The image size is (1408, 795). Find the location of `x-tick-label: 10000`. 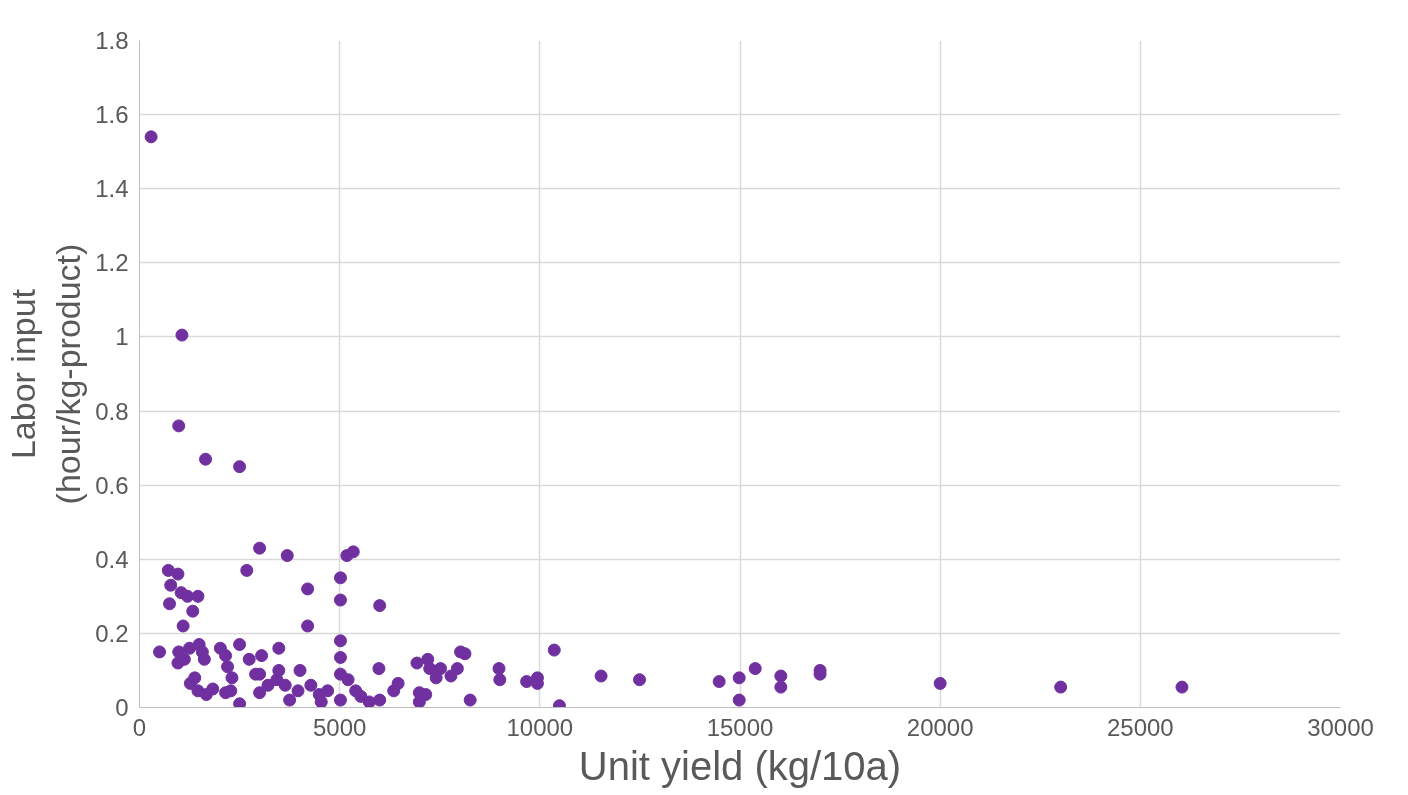

x-tick-label: 10000 is located at coordinates (540, 727).